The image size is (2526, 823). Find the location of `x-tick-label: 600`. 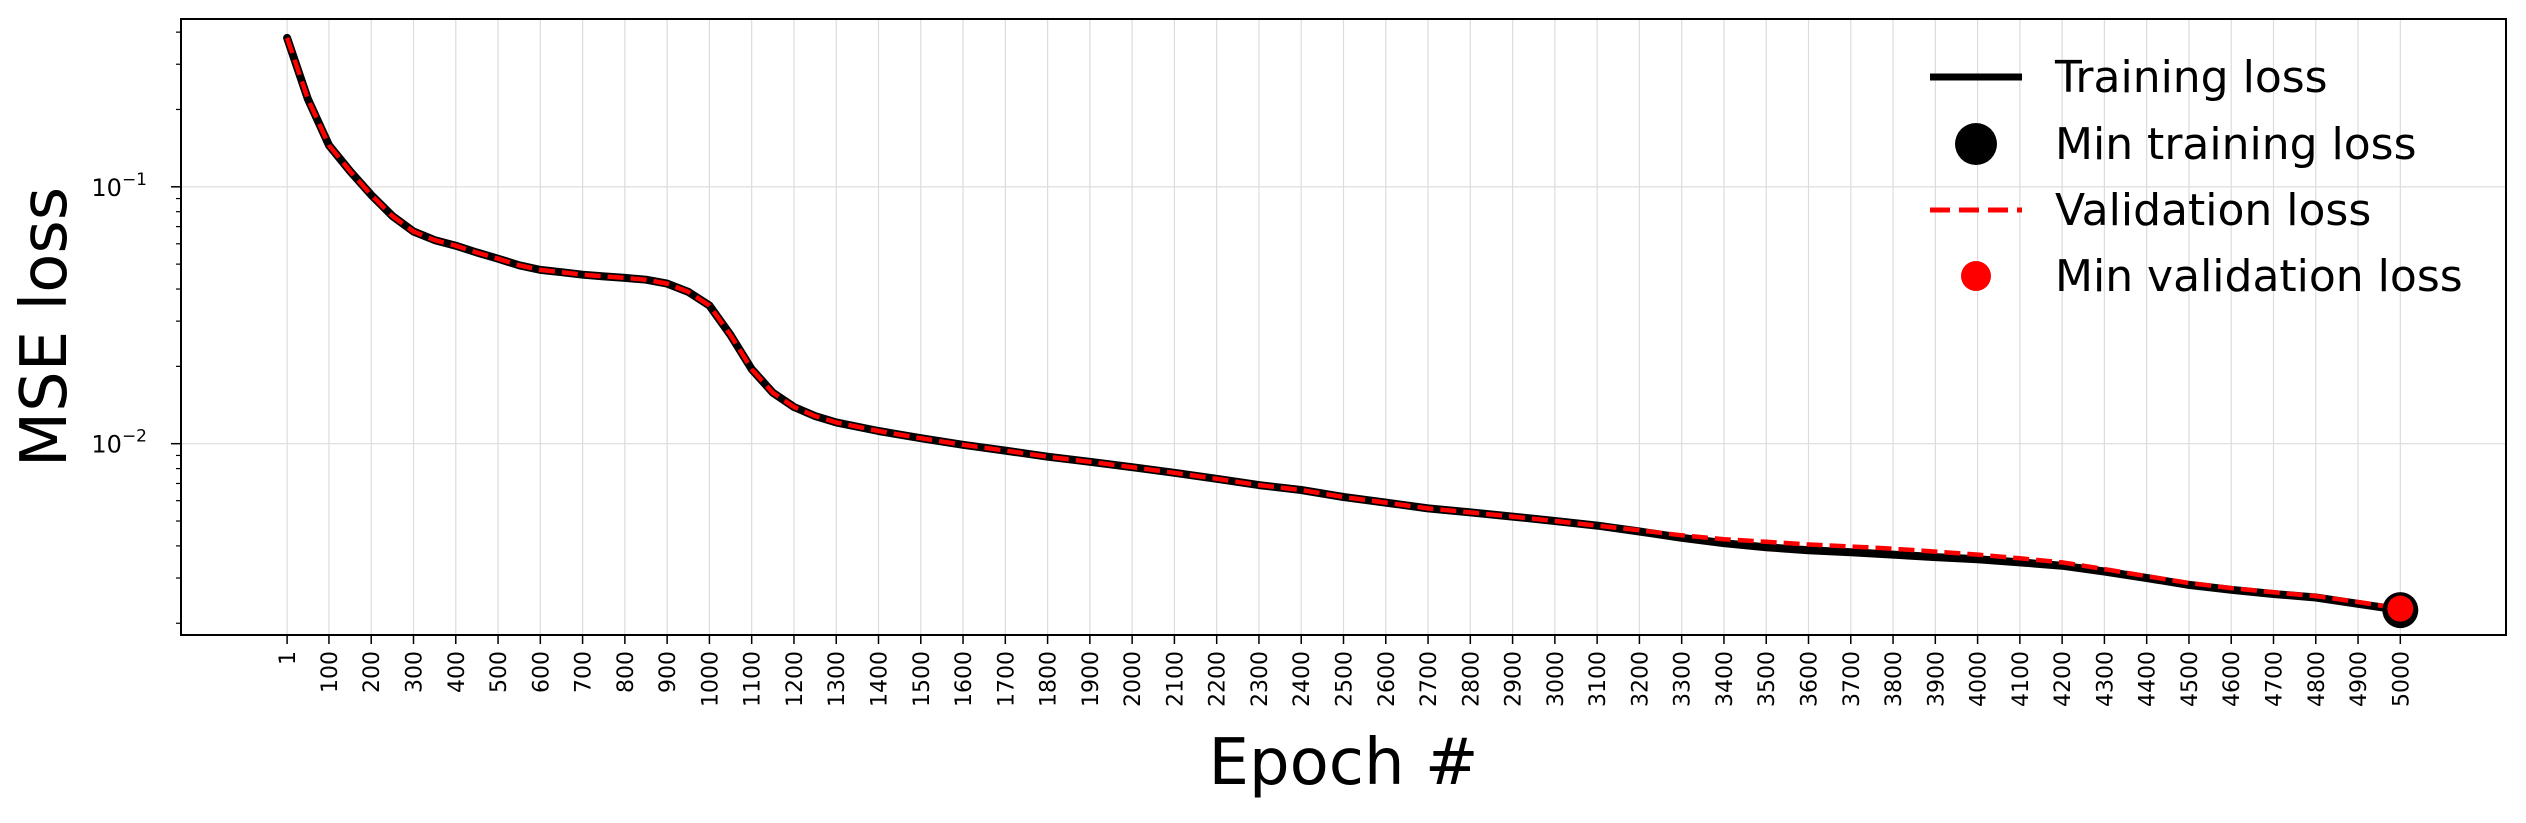

x-tick-label: 600 is located at coordinates (541, 672).